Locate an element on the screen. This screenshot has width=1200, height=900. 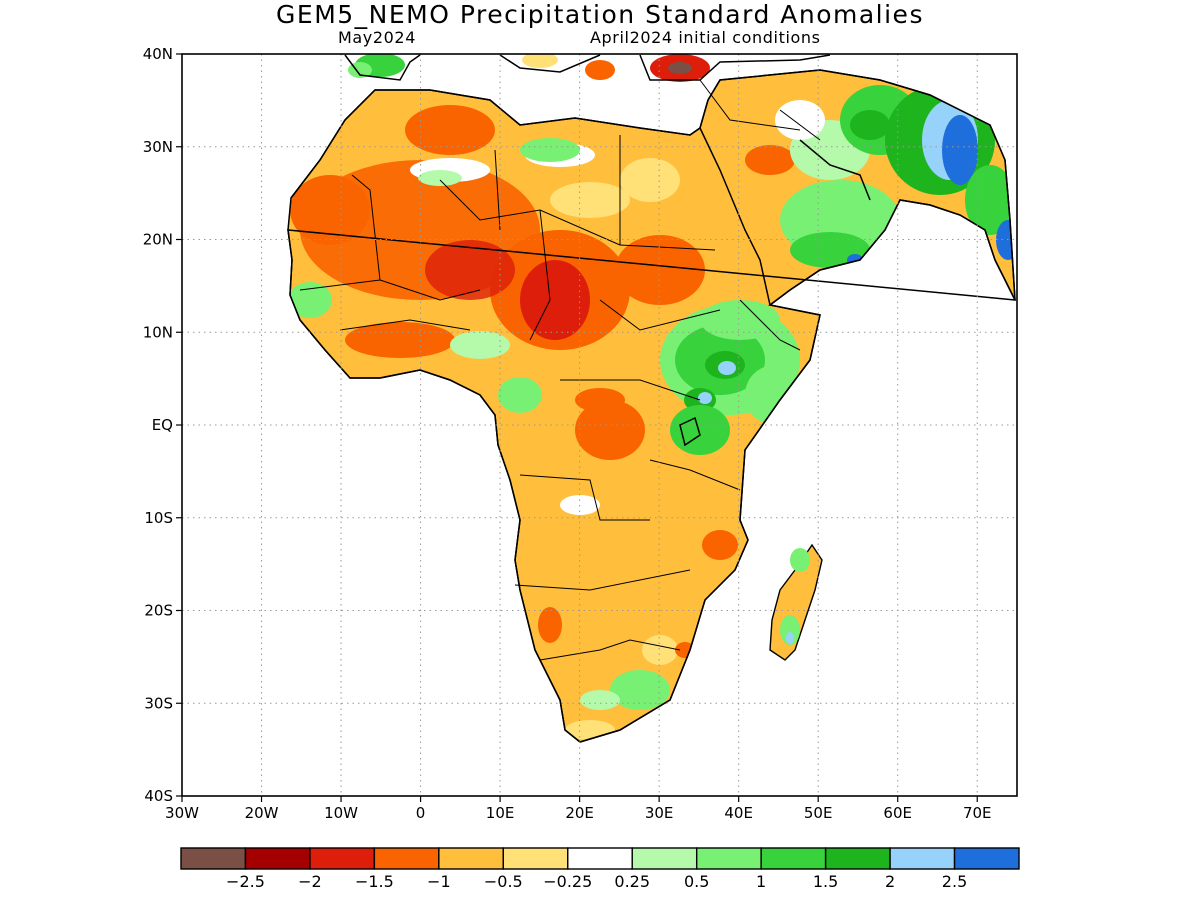
lon-tick-label: 50E is located at coordinates (818, 813).